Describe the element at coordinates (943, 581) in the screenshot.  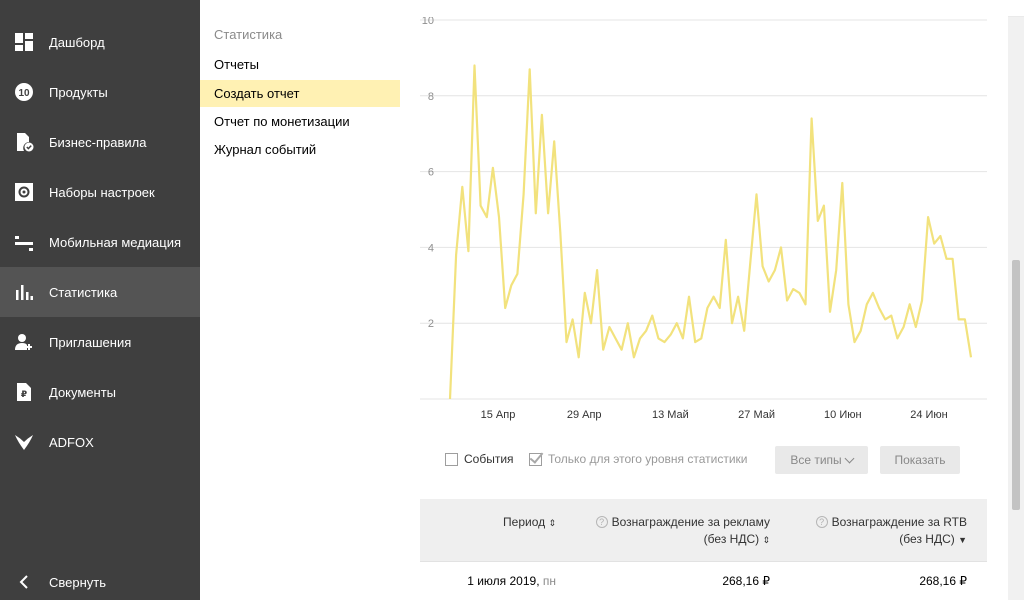
I see `row-rtb-reward: 268,16 ₽` at that location.